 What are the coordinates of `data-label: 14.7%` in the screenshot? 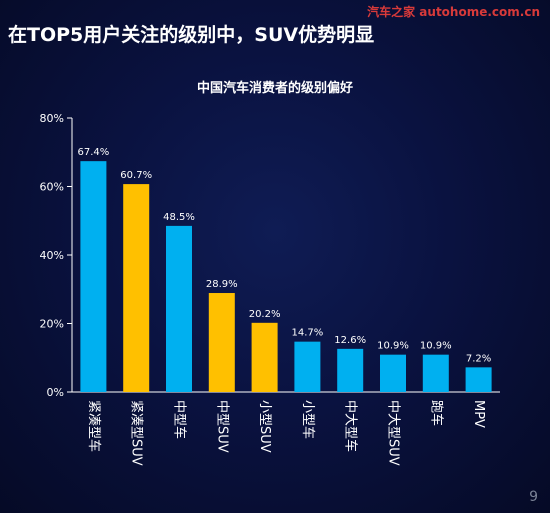 It's located at (308, 333).